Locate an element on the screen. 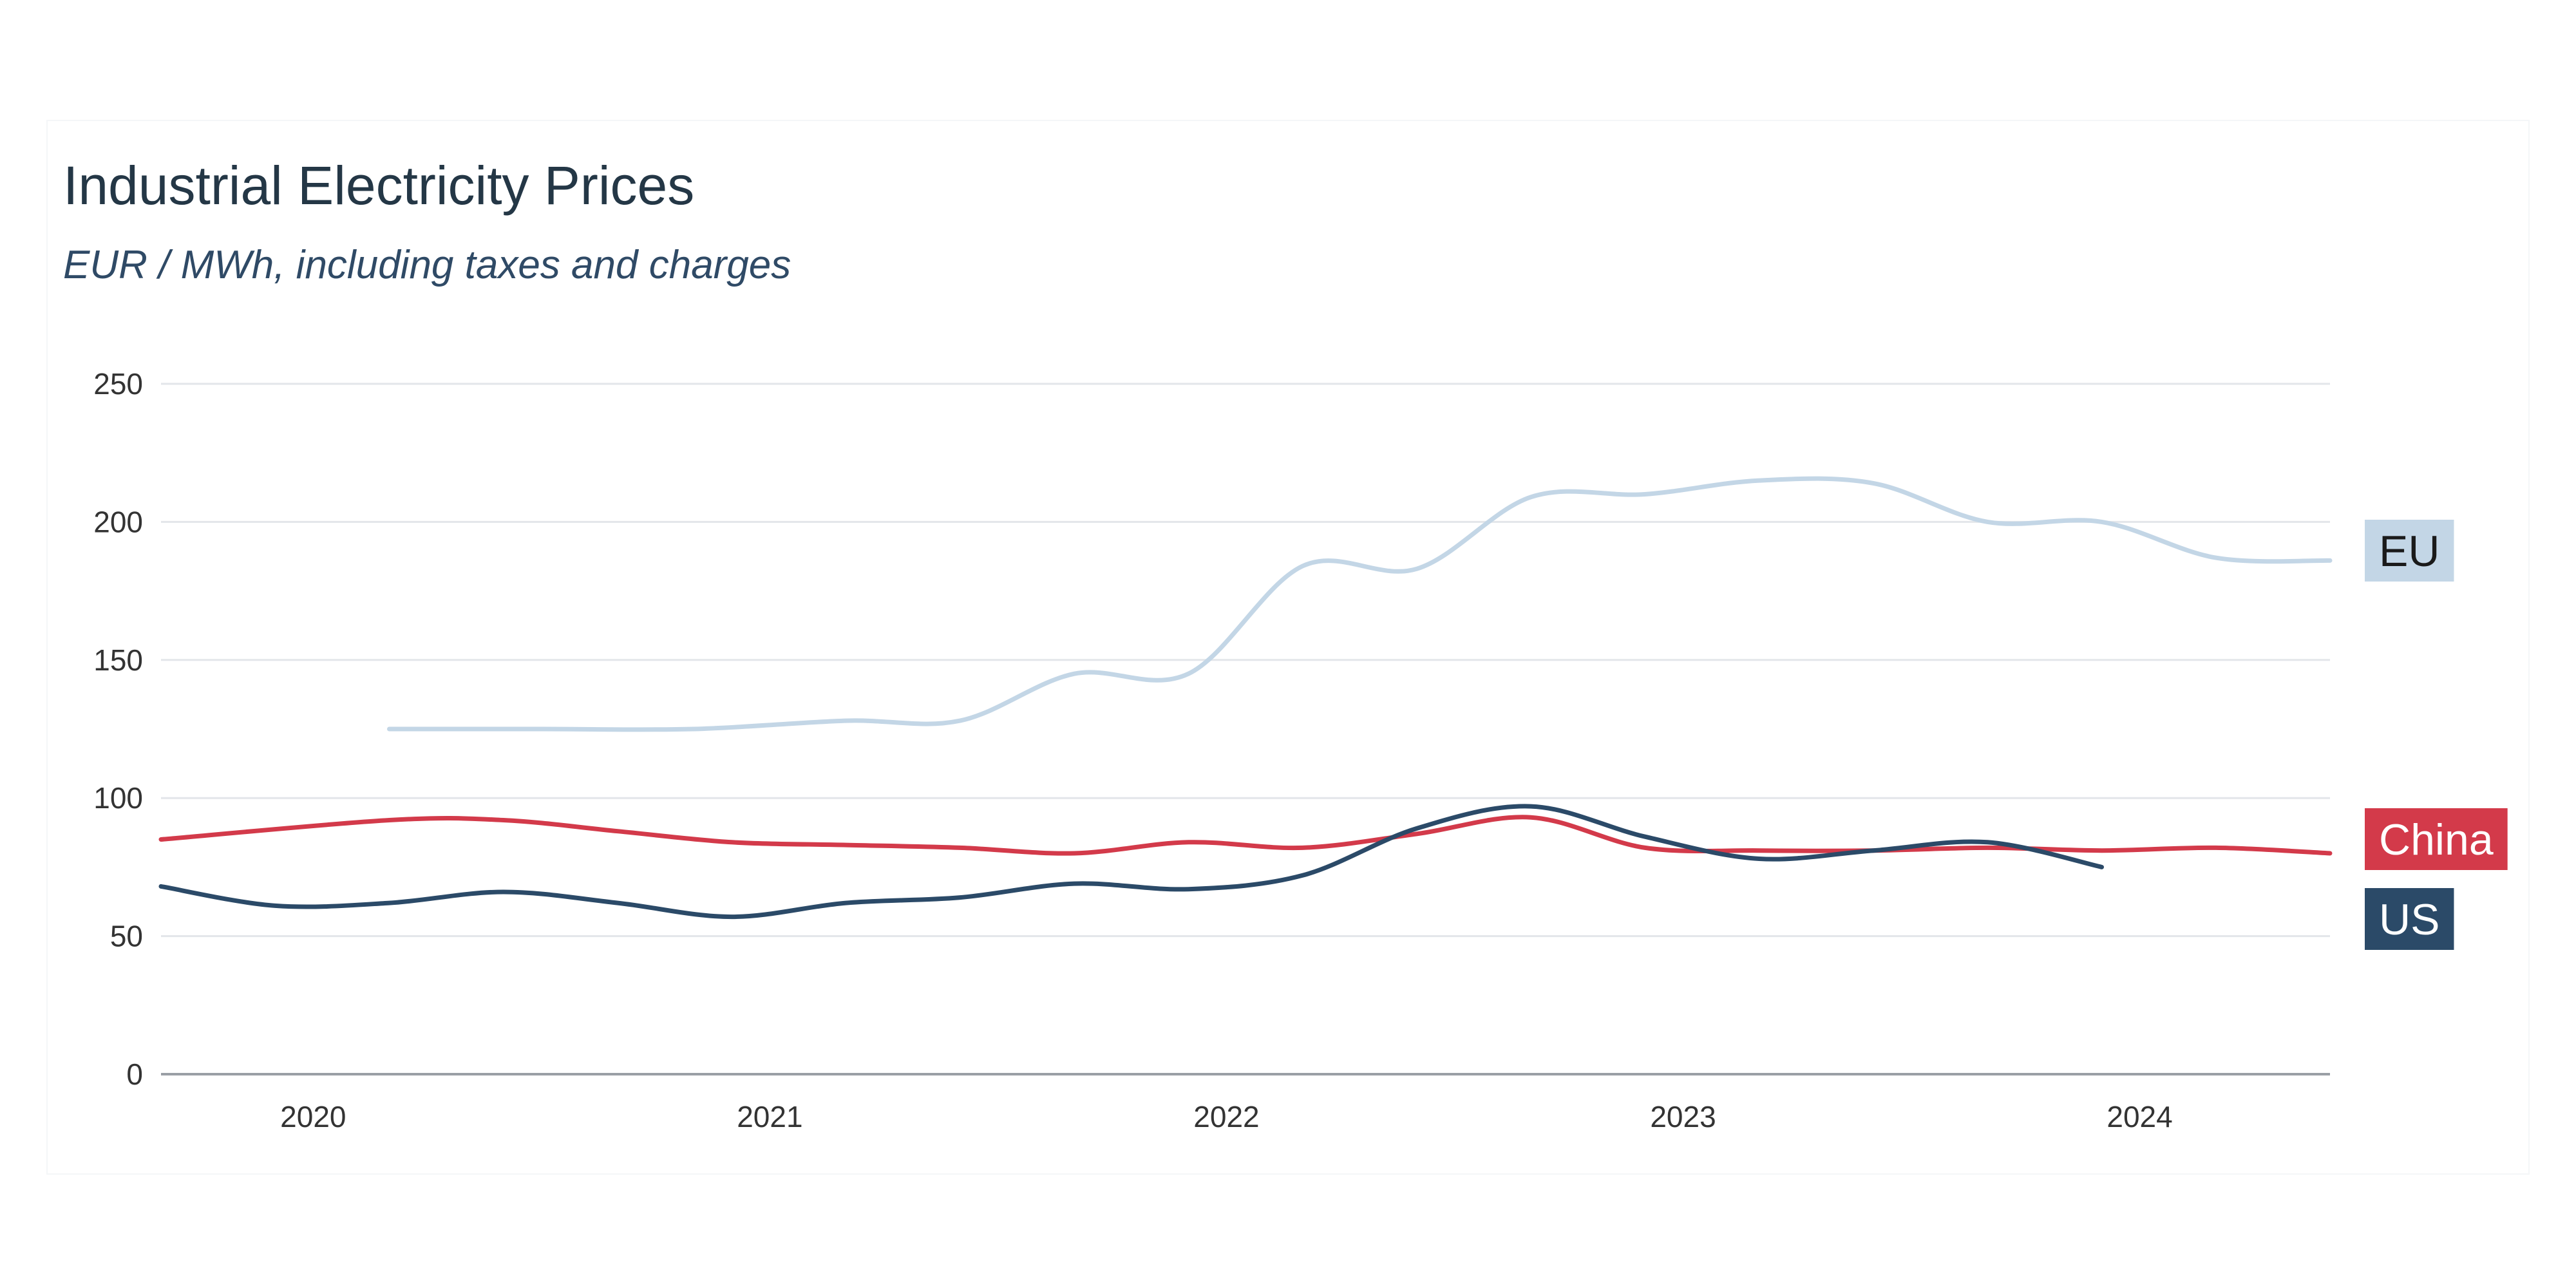  y-tick-label-150: 150 is located at coordinates (118, 660).